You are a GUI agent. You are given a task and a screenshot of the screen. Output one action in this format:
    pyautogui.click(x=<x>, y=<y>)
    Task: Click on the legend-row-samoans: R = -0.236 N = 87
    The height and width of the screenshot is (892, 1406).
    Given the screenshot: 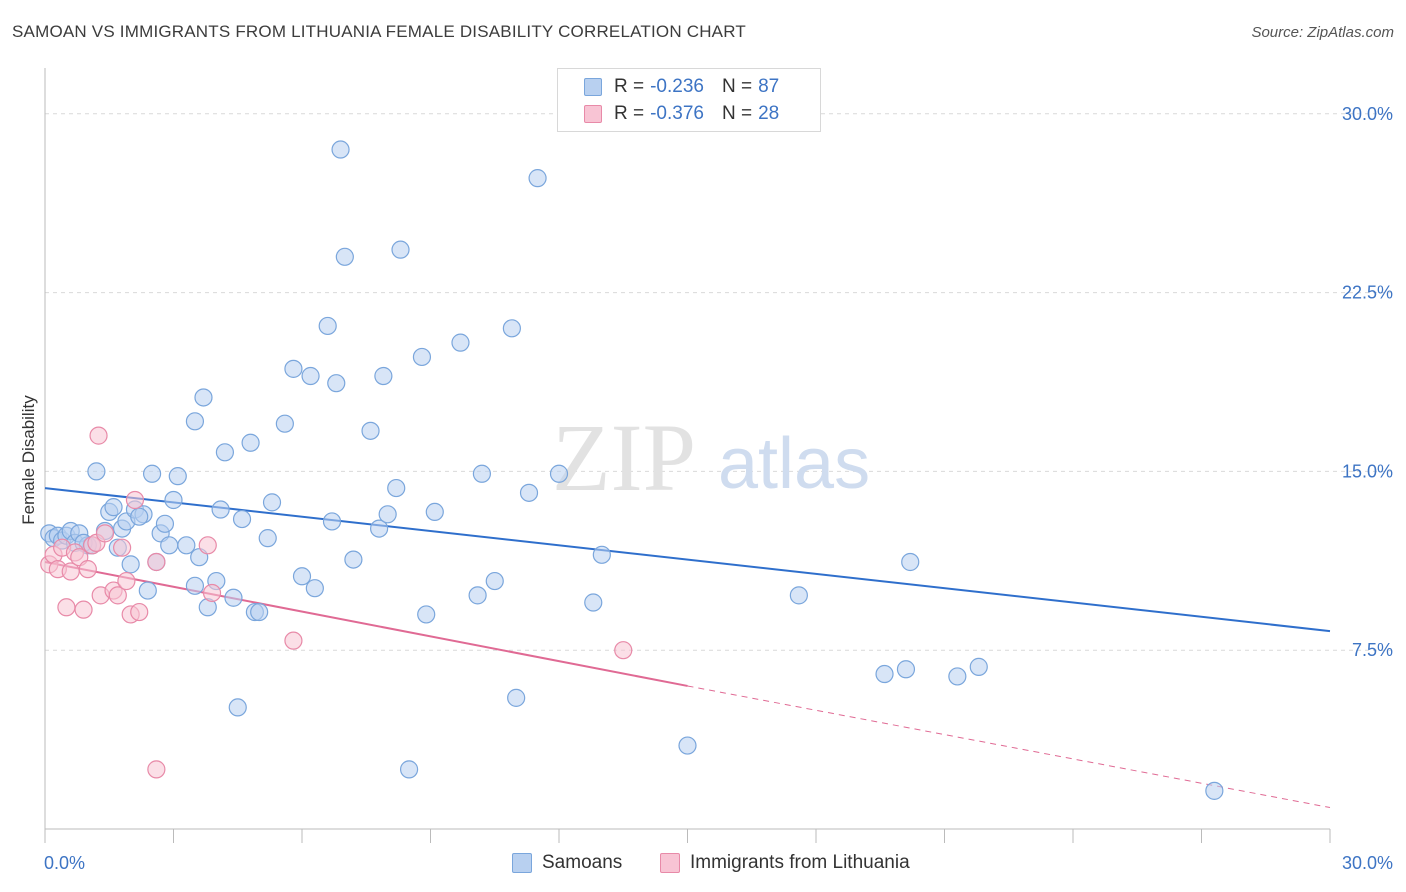 What is the action you would take?
    pyautogui.click(x=681, y=87)
    